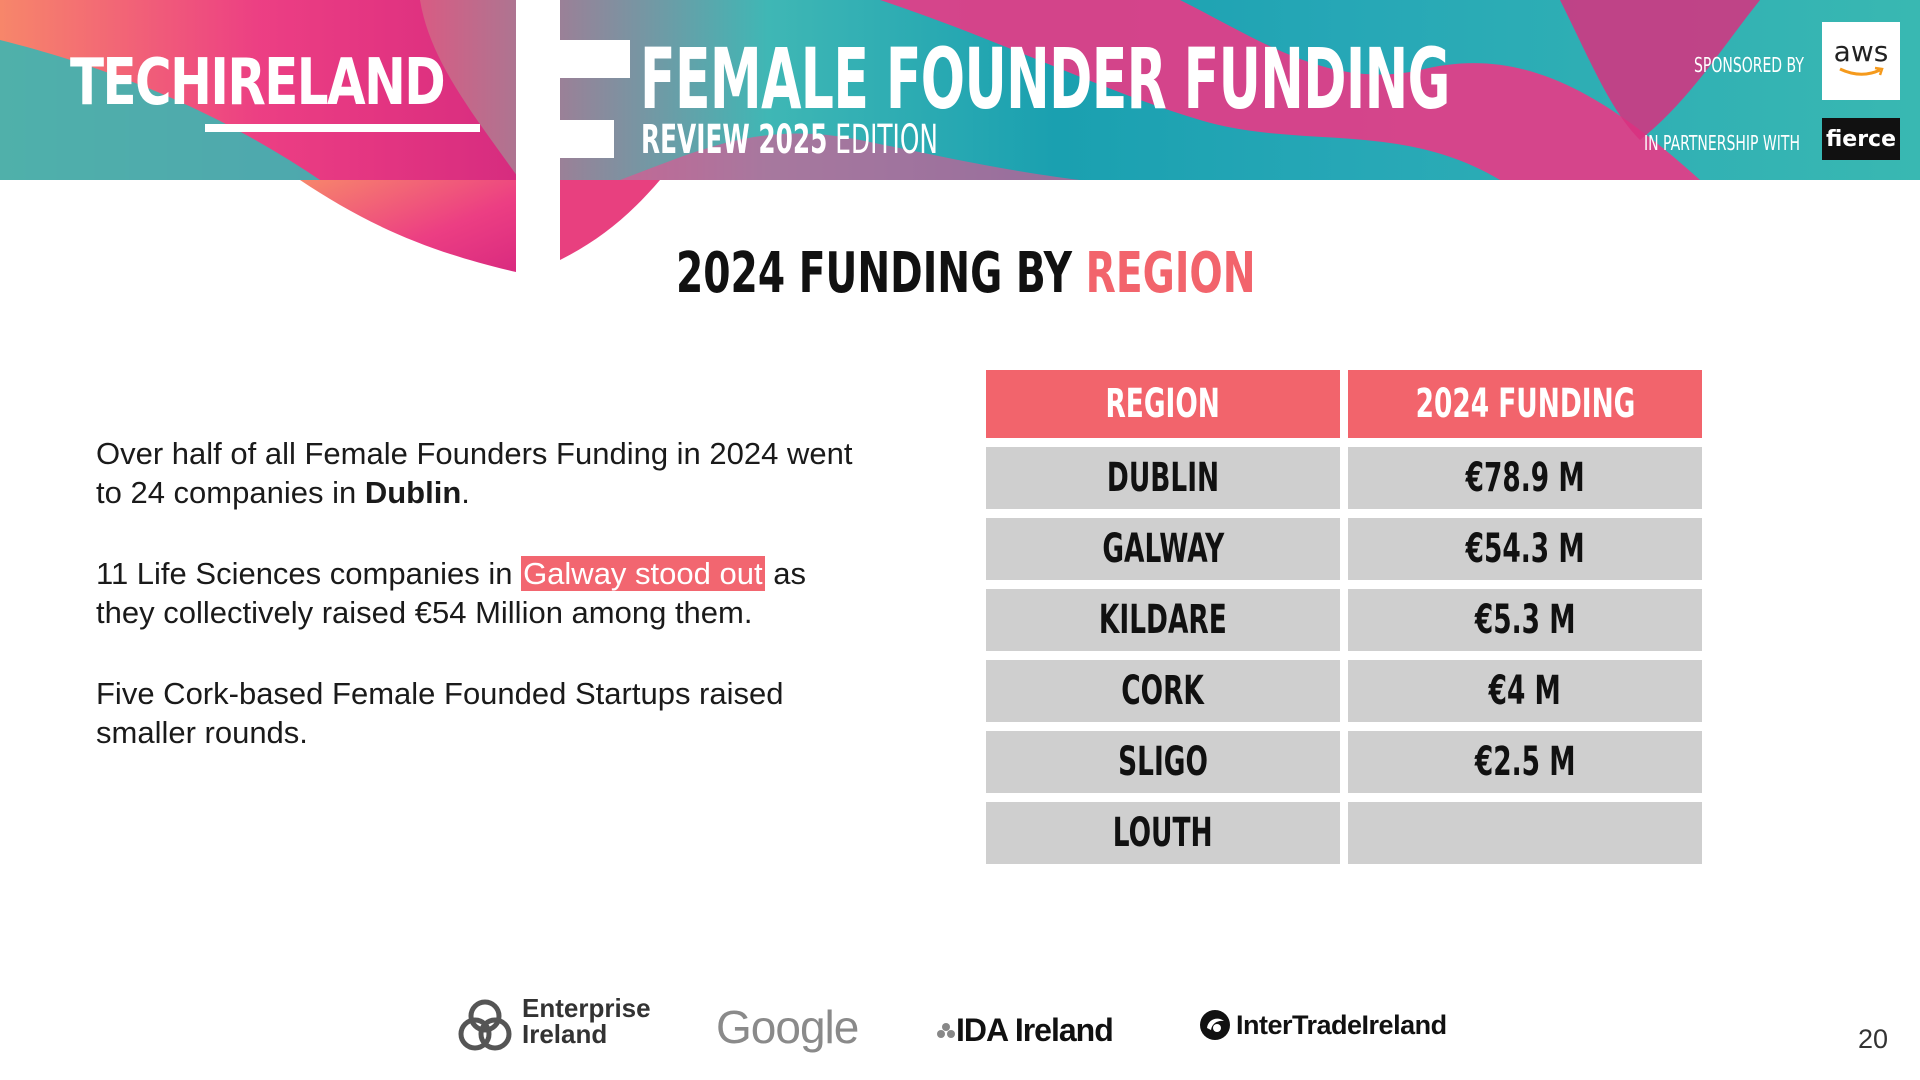 The width and height of the screenshot is (1920, 1080). I want to click on funding-cell: €4 M, so click(1525, 691).